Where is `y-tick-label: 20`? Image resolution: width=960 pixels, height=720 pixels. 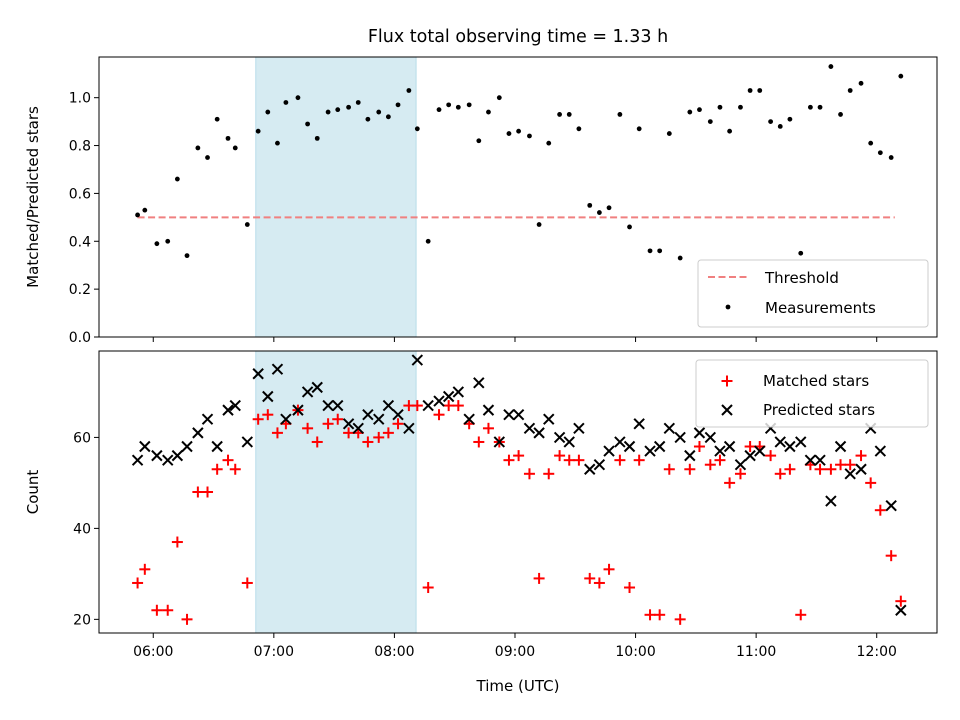 y-tick-label: 20 is located at coordinates (82, 620).